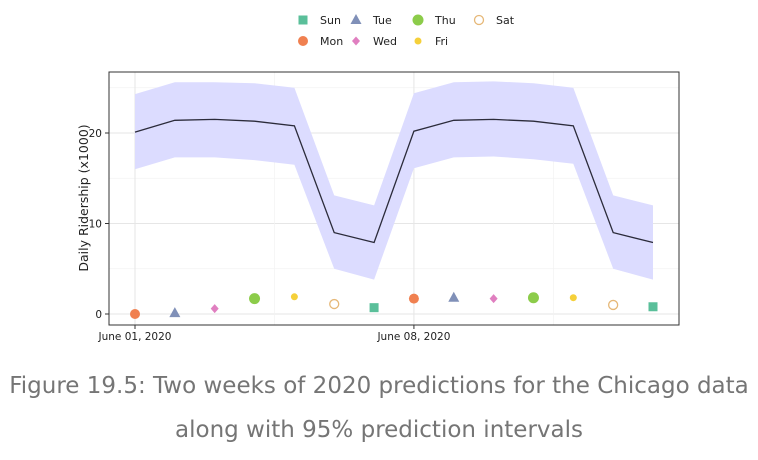 The height and width of the screenshot is (460, 758). I want to click on legend-label-mon: Mon, so click(331, 41).